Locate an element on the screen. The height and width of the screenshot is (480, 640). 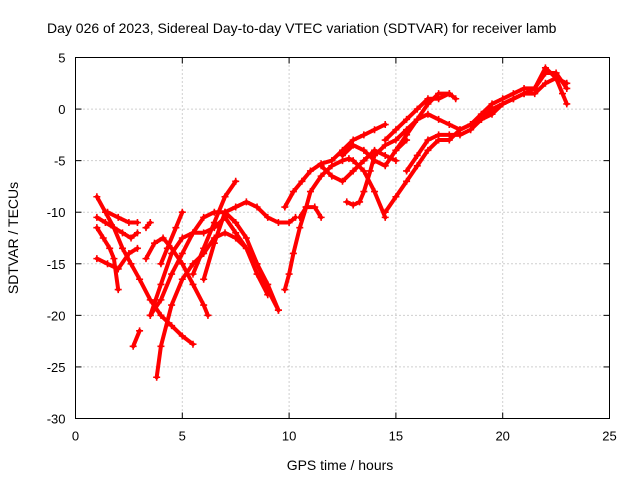
x-tick-label: 15 is located at coordinates (396, 436).